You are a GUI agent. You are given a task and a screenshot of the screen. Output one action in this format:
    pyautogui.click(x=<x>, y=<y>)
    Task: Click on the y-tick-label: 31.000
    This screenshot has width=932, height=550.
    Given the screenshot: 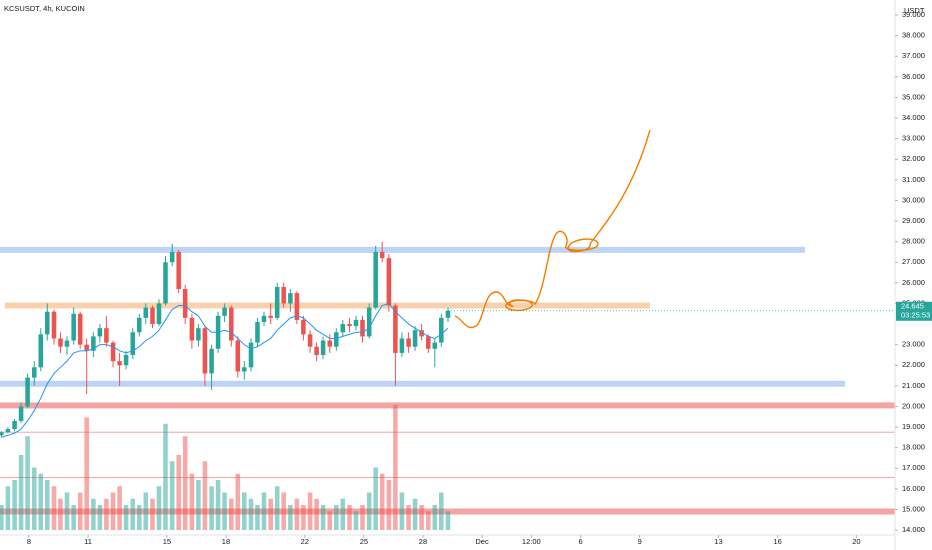 What is the action you would take?
    pyautogui.click(x=913, y=179)
    